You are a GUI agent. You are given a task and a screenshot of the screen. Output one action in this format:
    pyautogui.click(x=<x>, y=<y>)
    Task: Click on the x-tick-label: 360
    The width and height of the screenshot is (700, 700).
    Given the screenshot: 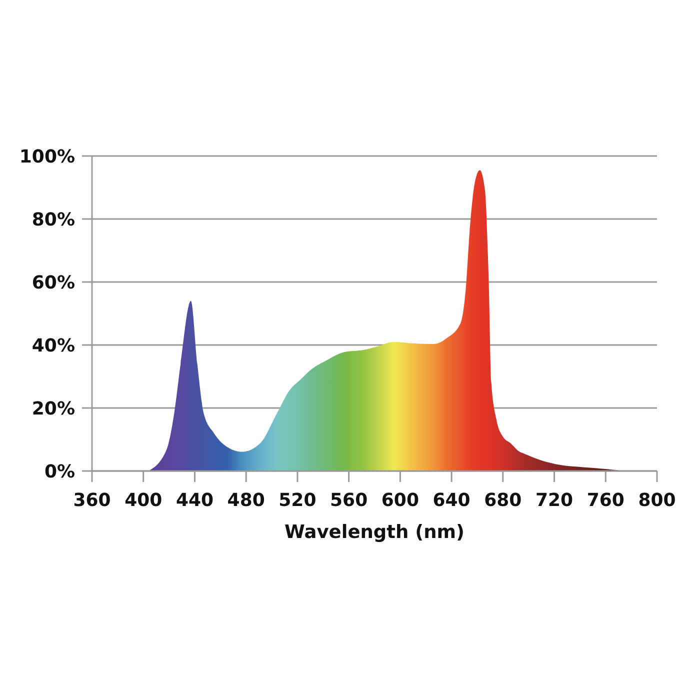 What is the action you would take?
    pyautogui.click(x=92, y=500)
    